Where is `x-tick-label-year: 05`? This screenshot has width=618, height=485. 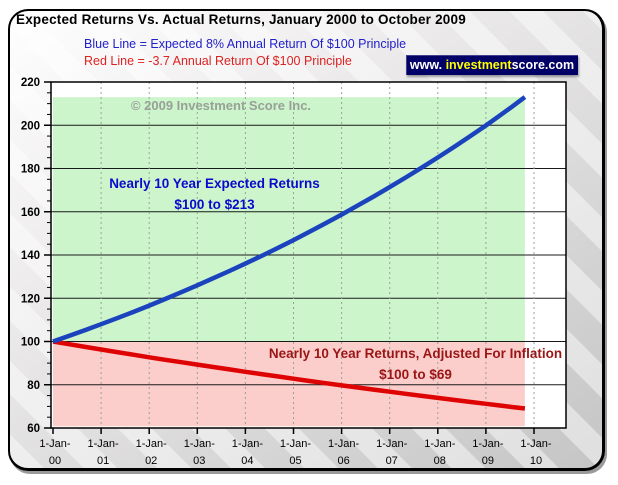
x-tick-label-year: 05 is located at coordinates (295, 461).